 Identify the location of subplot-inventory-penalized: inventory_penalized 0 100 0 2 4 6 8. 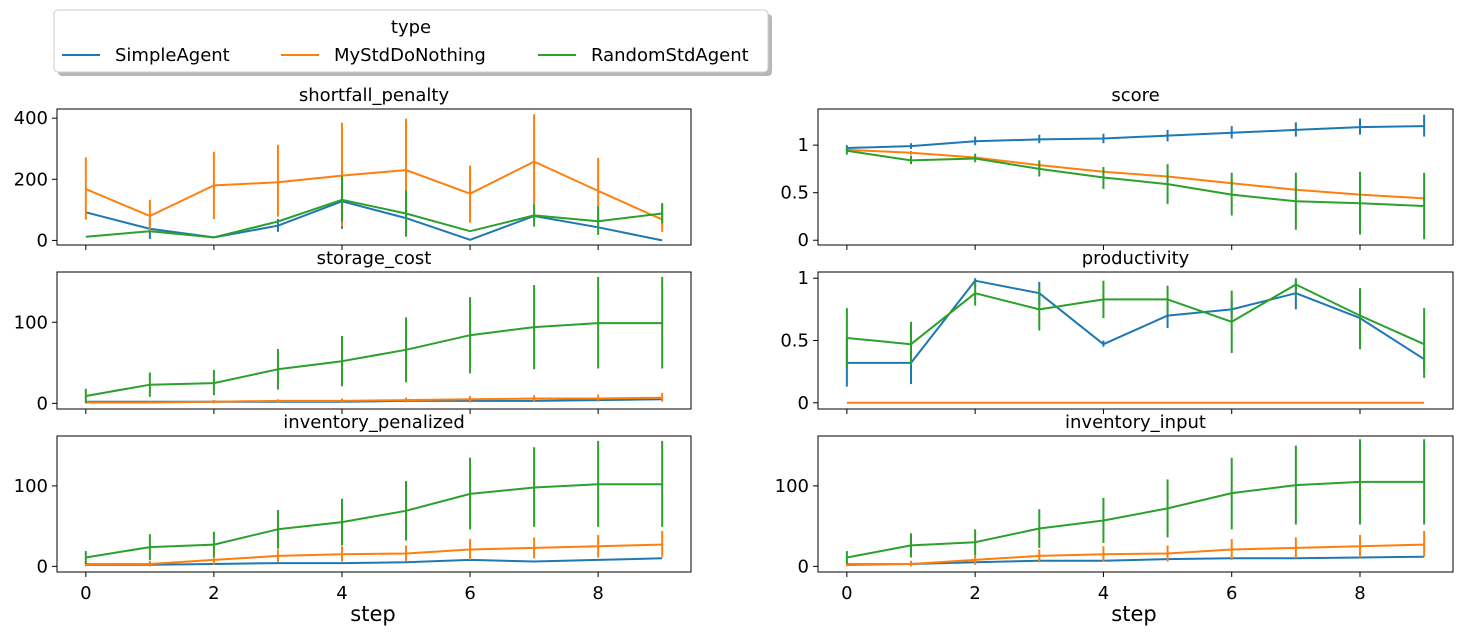
(353, 508).